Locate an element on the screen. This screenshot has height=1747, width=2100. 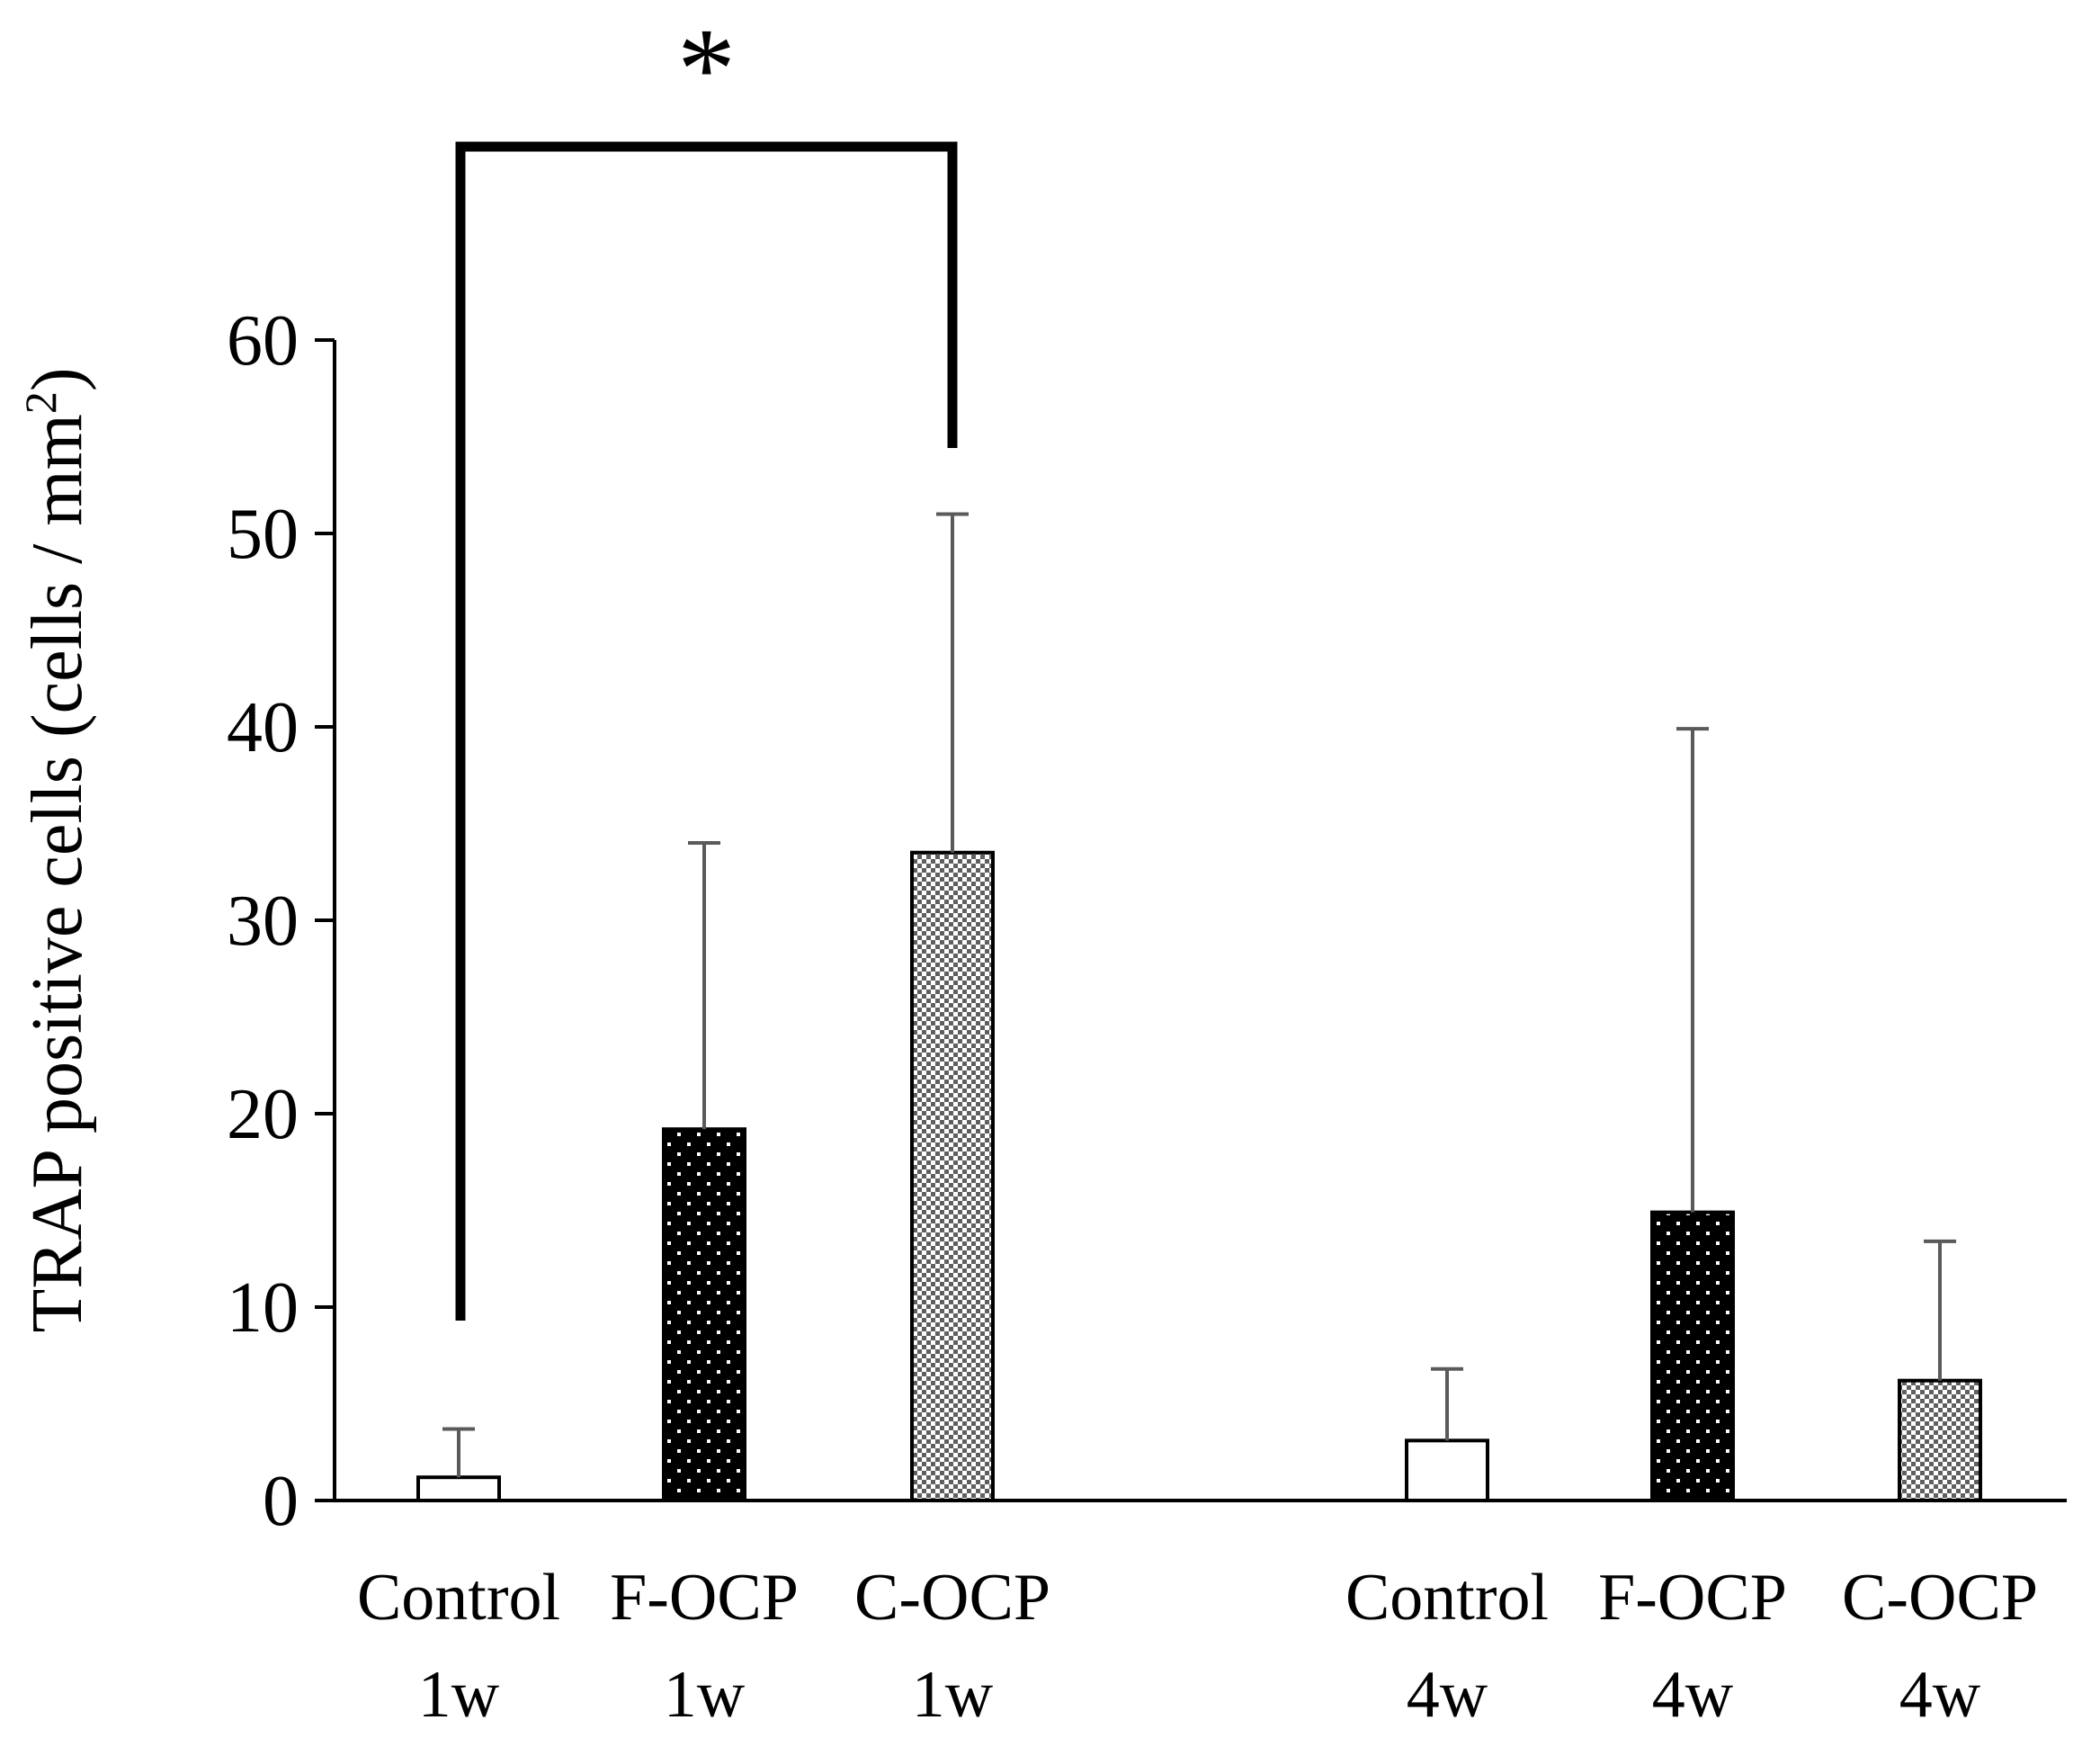
y-ticks: 0 10 20 30 40 50 60 is located at coordinates (281, 921).